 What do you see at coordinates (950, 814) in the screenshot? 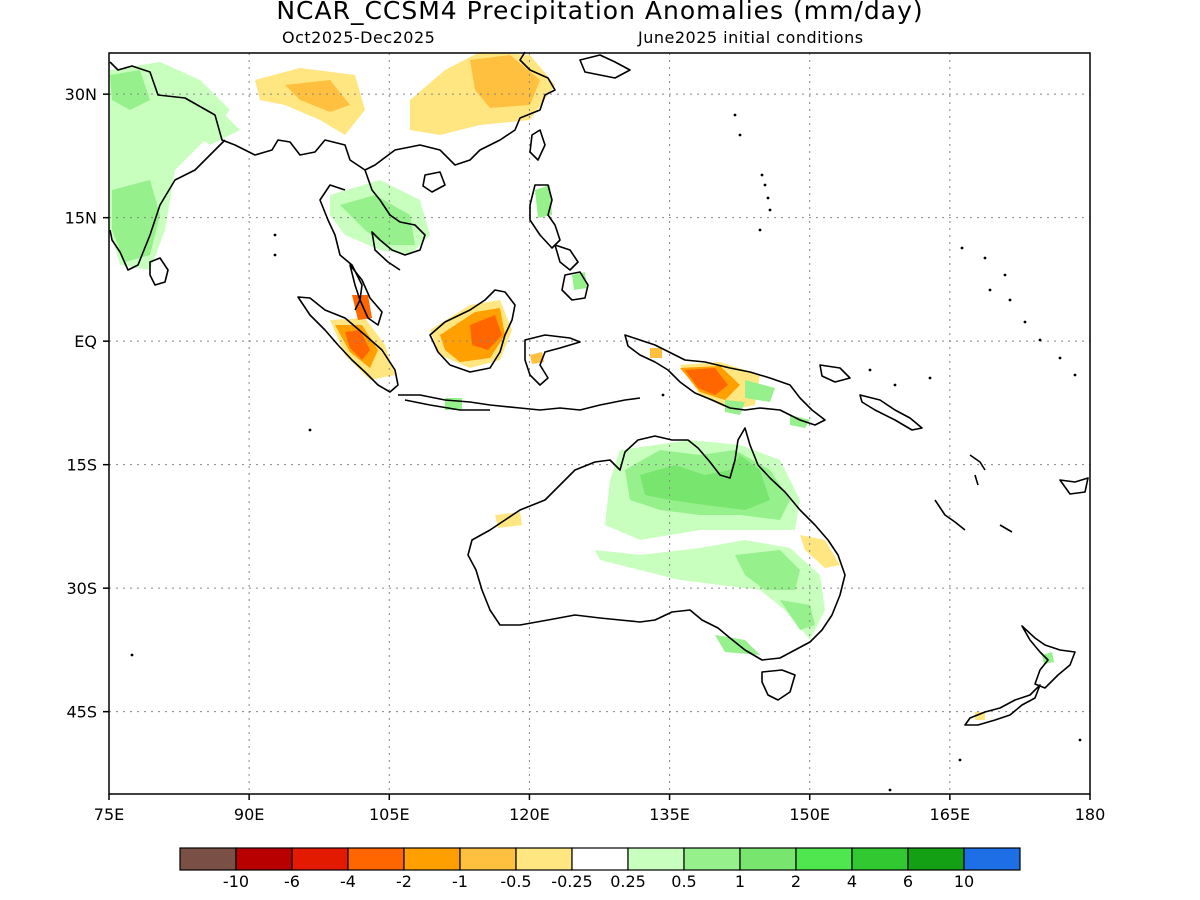
I see `lon-label: 165E` at bounding box center [950, 814].